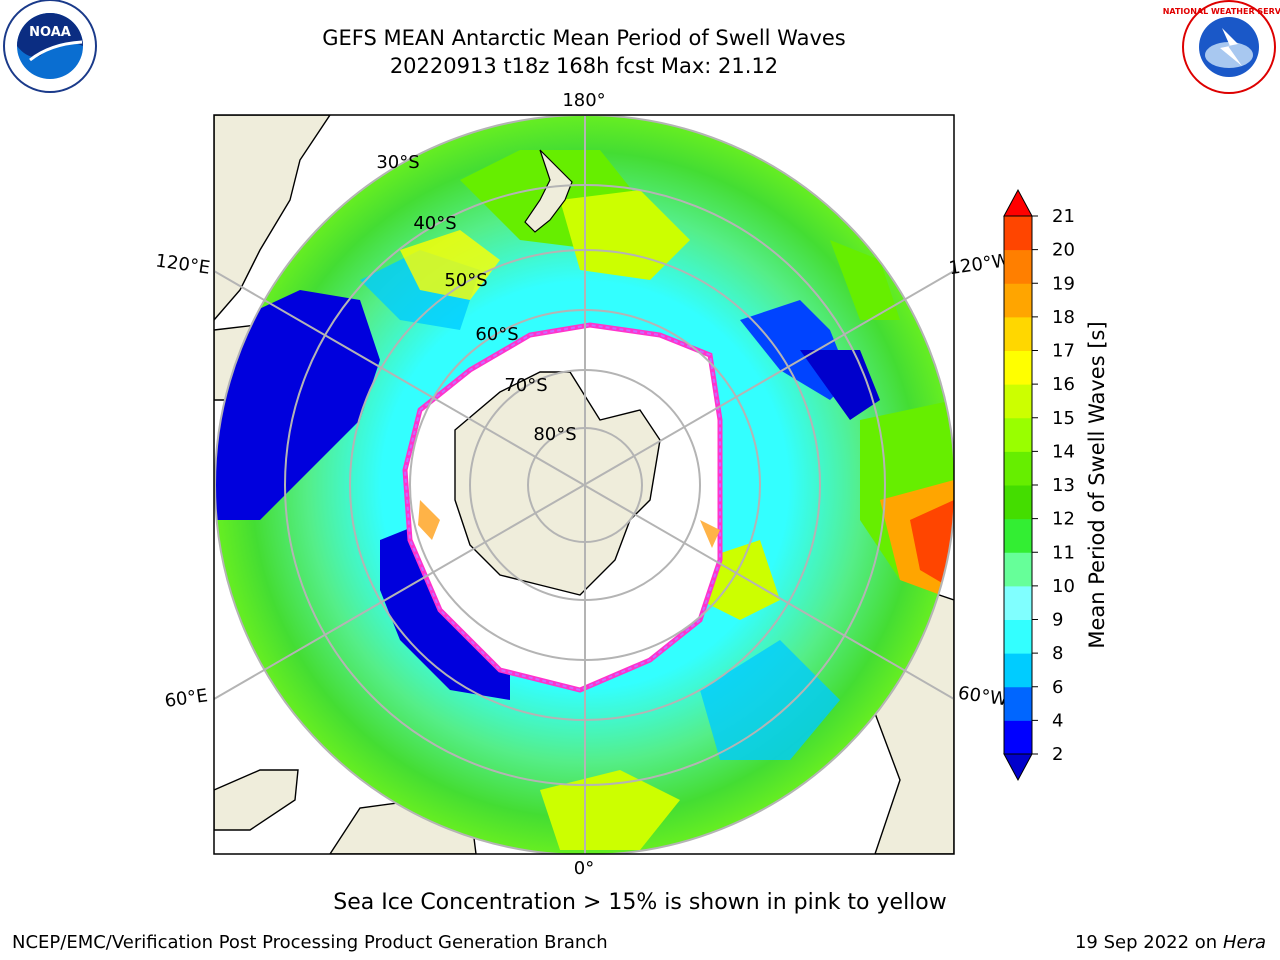 The height and width of the screenshot is (960, 1280). What do you see at coordinates (1063, 418) in the screenshot?
I see `colorbar-tick-label: 15` at bounding box center [1063, 418].